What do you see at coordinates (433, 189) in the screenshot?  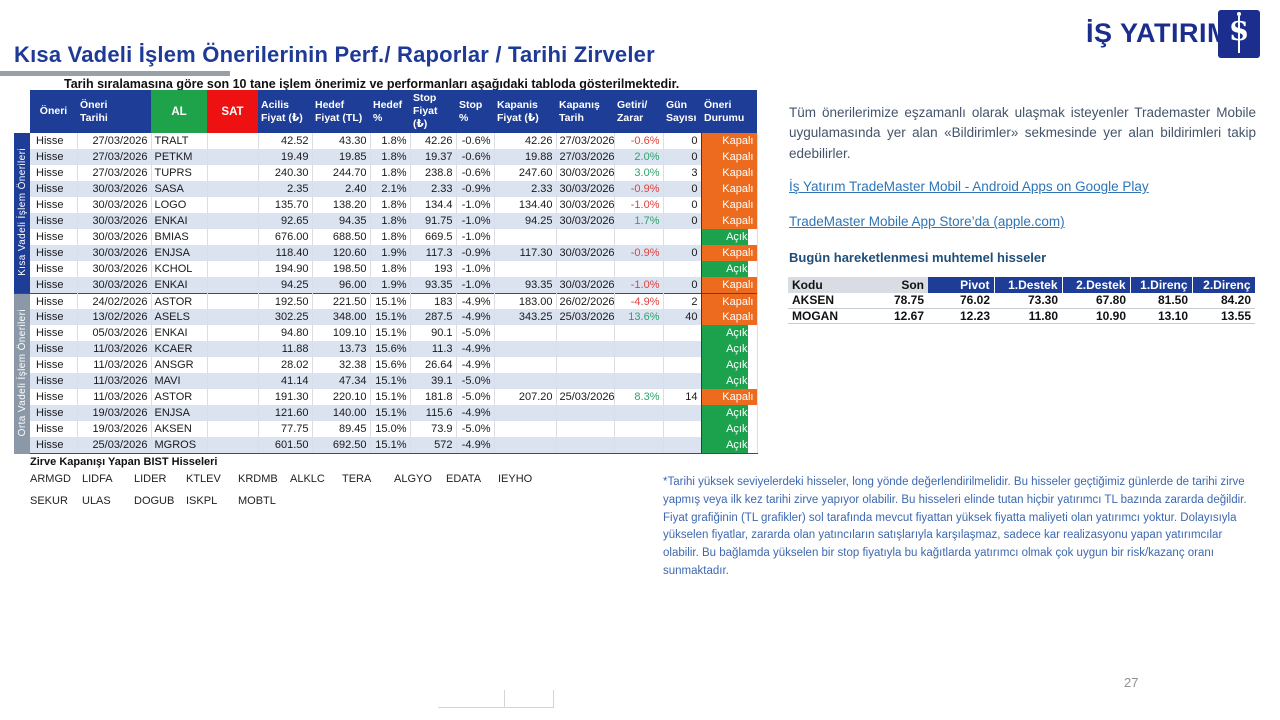 I see `cell: 2.33` at bounding box center [433, 189].